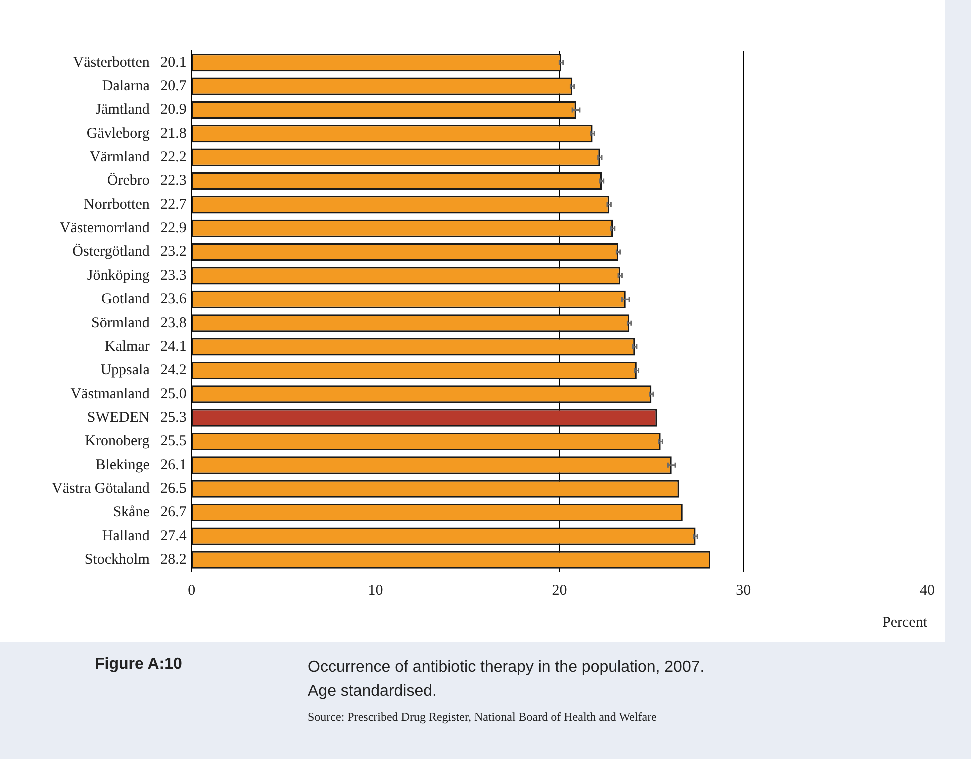  Describe the element at coordinates (126, 86) in the screenshot. I see `y-tick-label: Dalarna` at that location.